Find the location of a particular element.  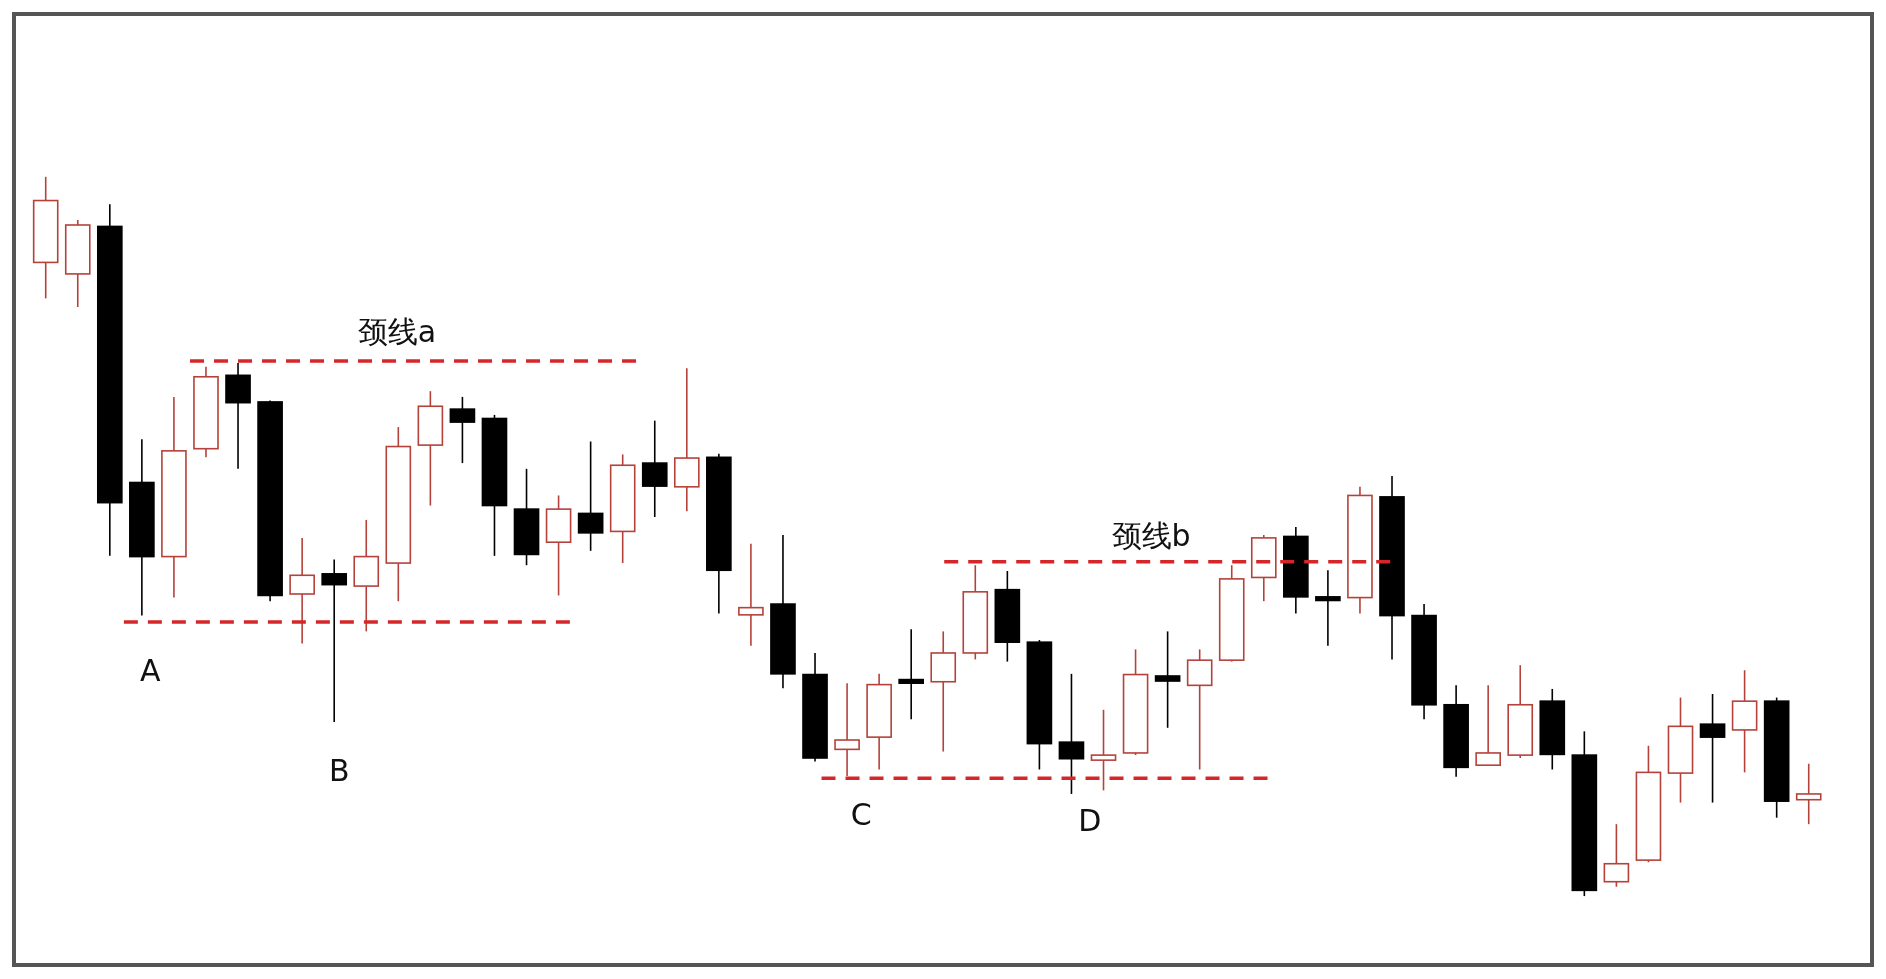

ref-line-label: 颈线b is located at coordinates (1151, 536).